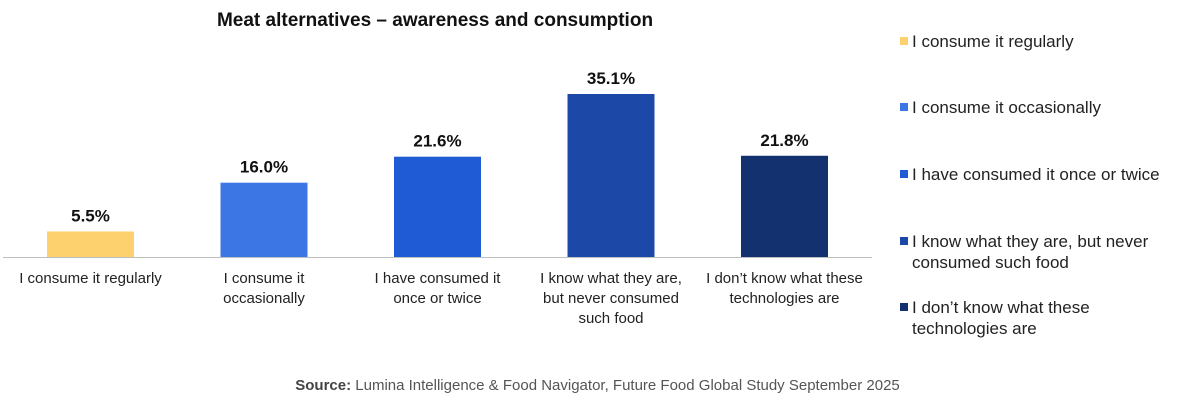  What do you see at coordinates (438, 288) in the screenshot?
I see `x-tick-label: I have consumed it once or twice` at bounding box center [438, 288].